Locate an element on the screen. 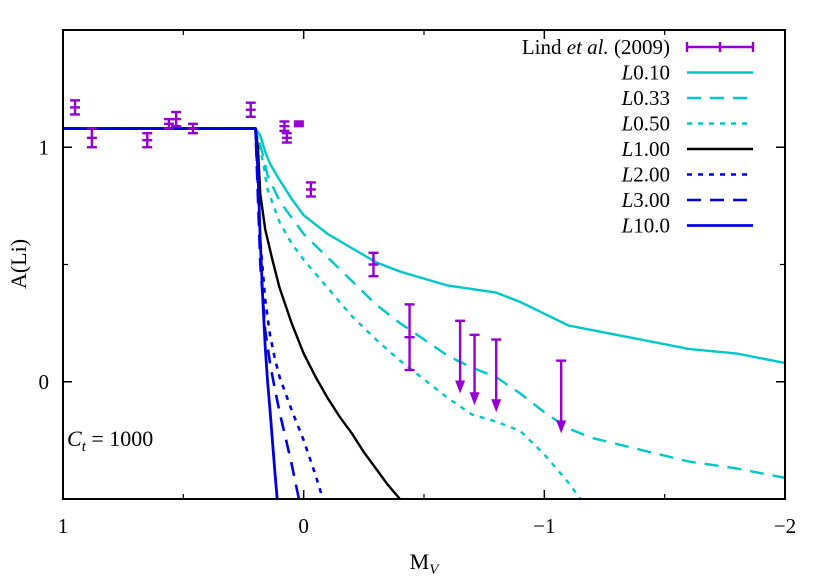 The height and width of the screenshot is (581, 830). legend-label: L0.50 is located at coordinates (645, 124).